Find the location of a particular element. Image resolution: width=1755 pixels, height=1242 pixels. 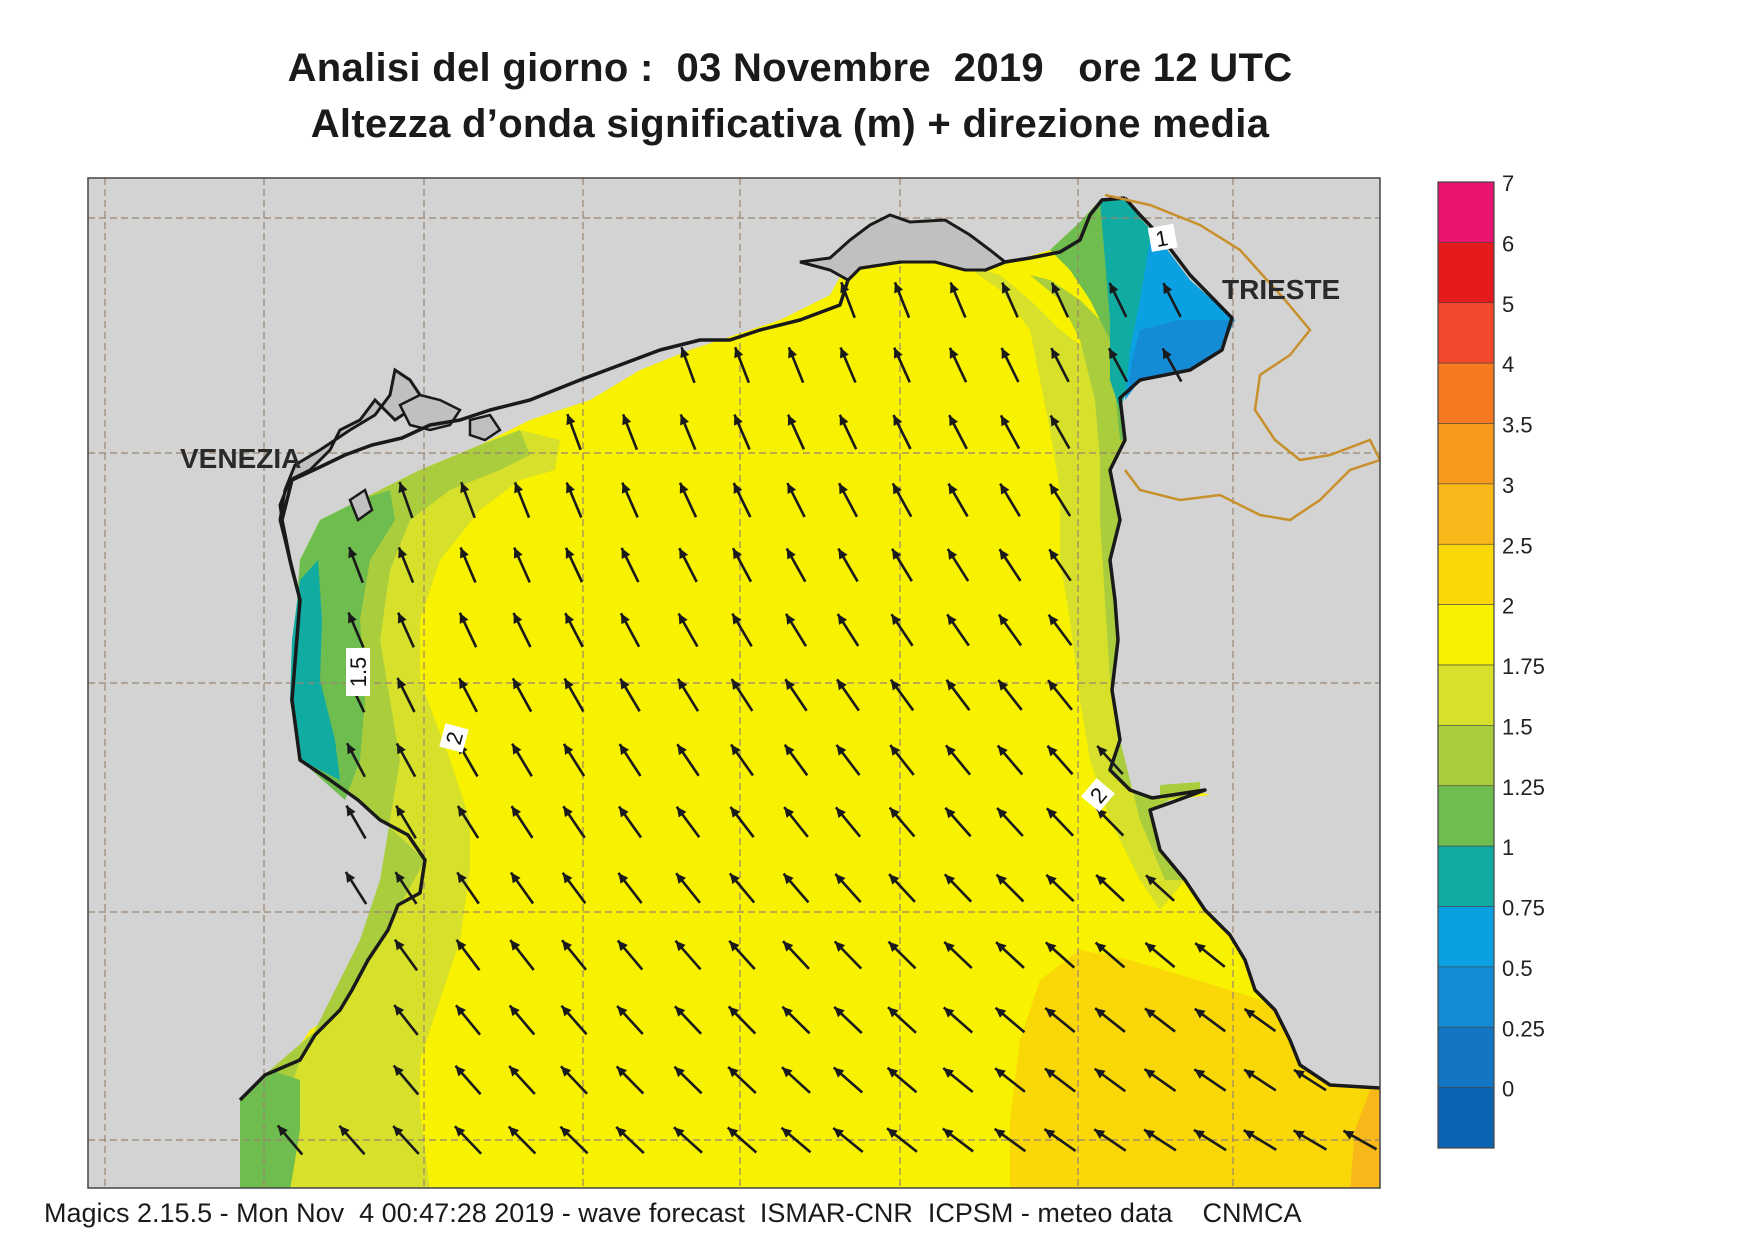

legend-level-label: 3 is located at coordinates (1508, 485).